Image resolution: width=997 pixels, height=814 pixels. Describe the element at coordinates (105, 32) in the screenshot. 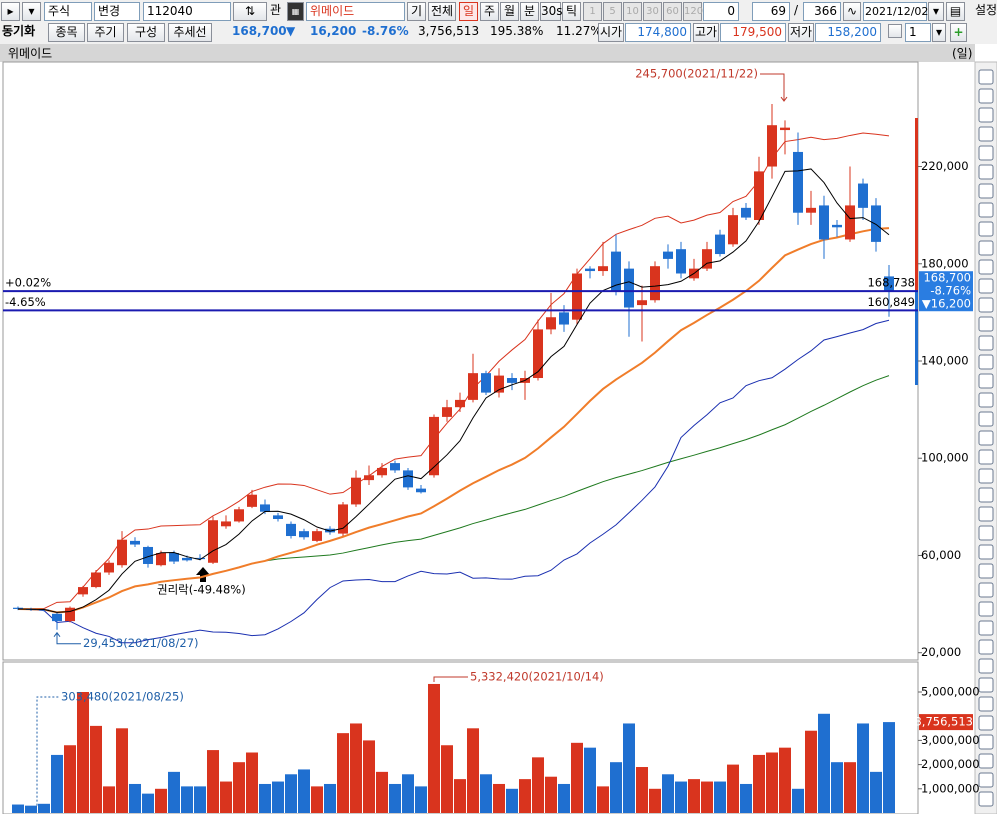

I see `info-button: 주기` at that location.